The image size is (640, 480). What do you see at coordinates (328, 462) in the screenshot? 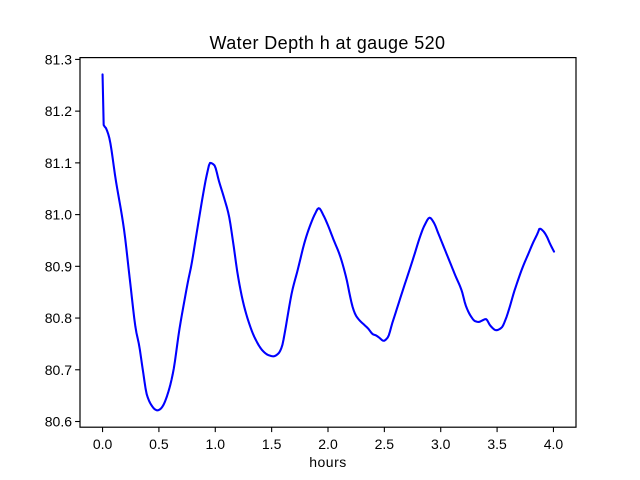
I see `svg-text: hours` at bounding box center [328, 462].